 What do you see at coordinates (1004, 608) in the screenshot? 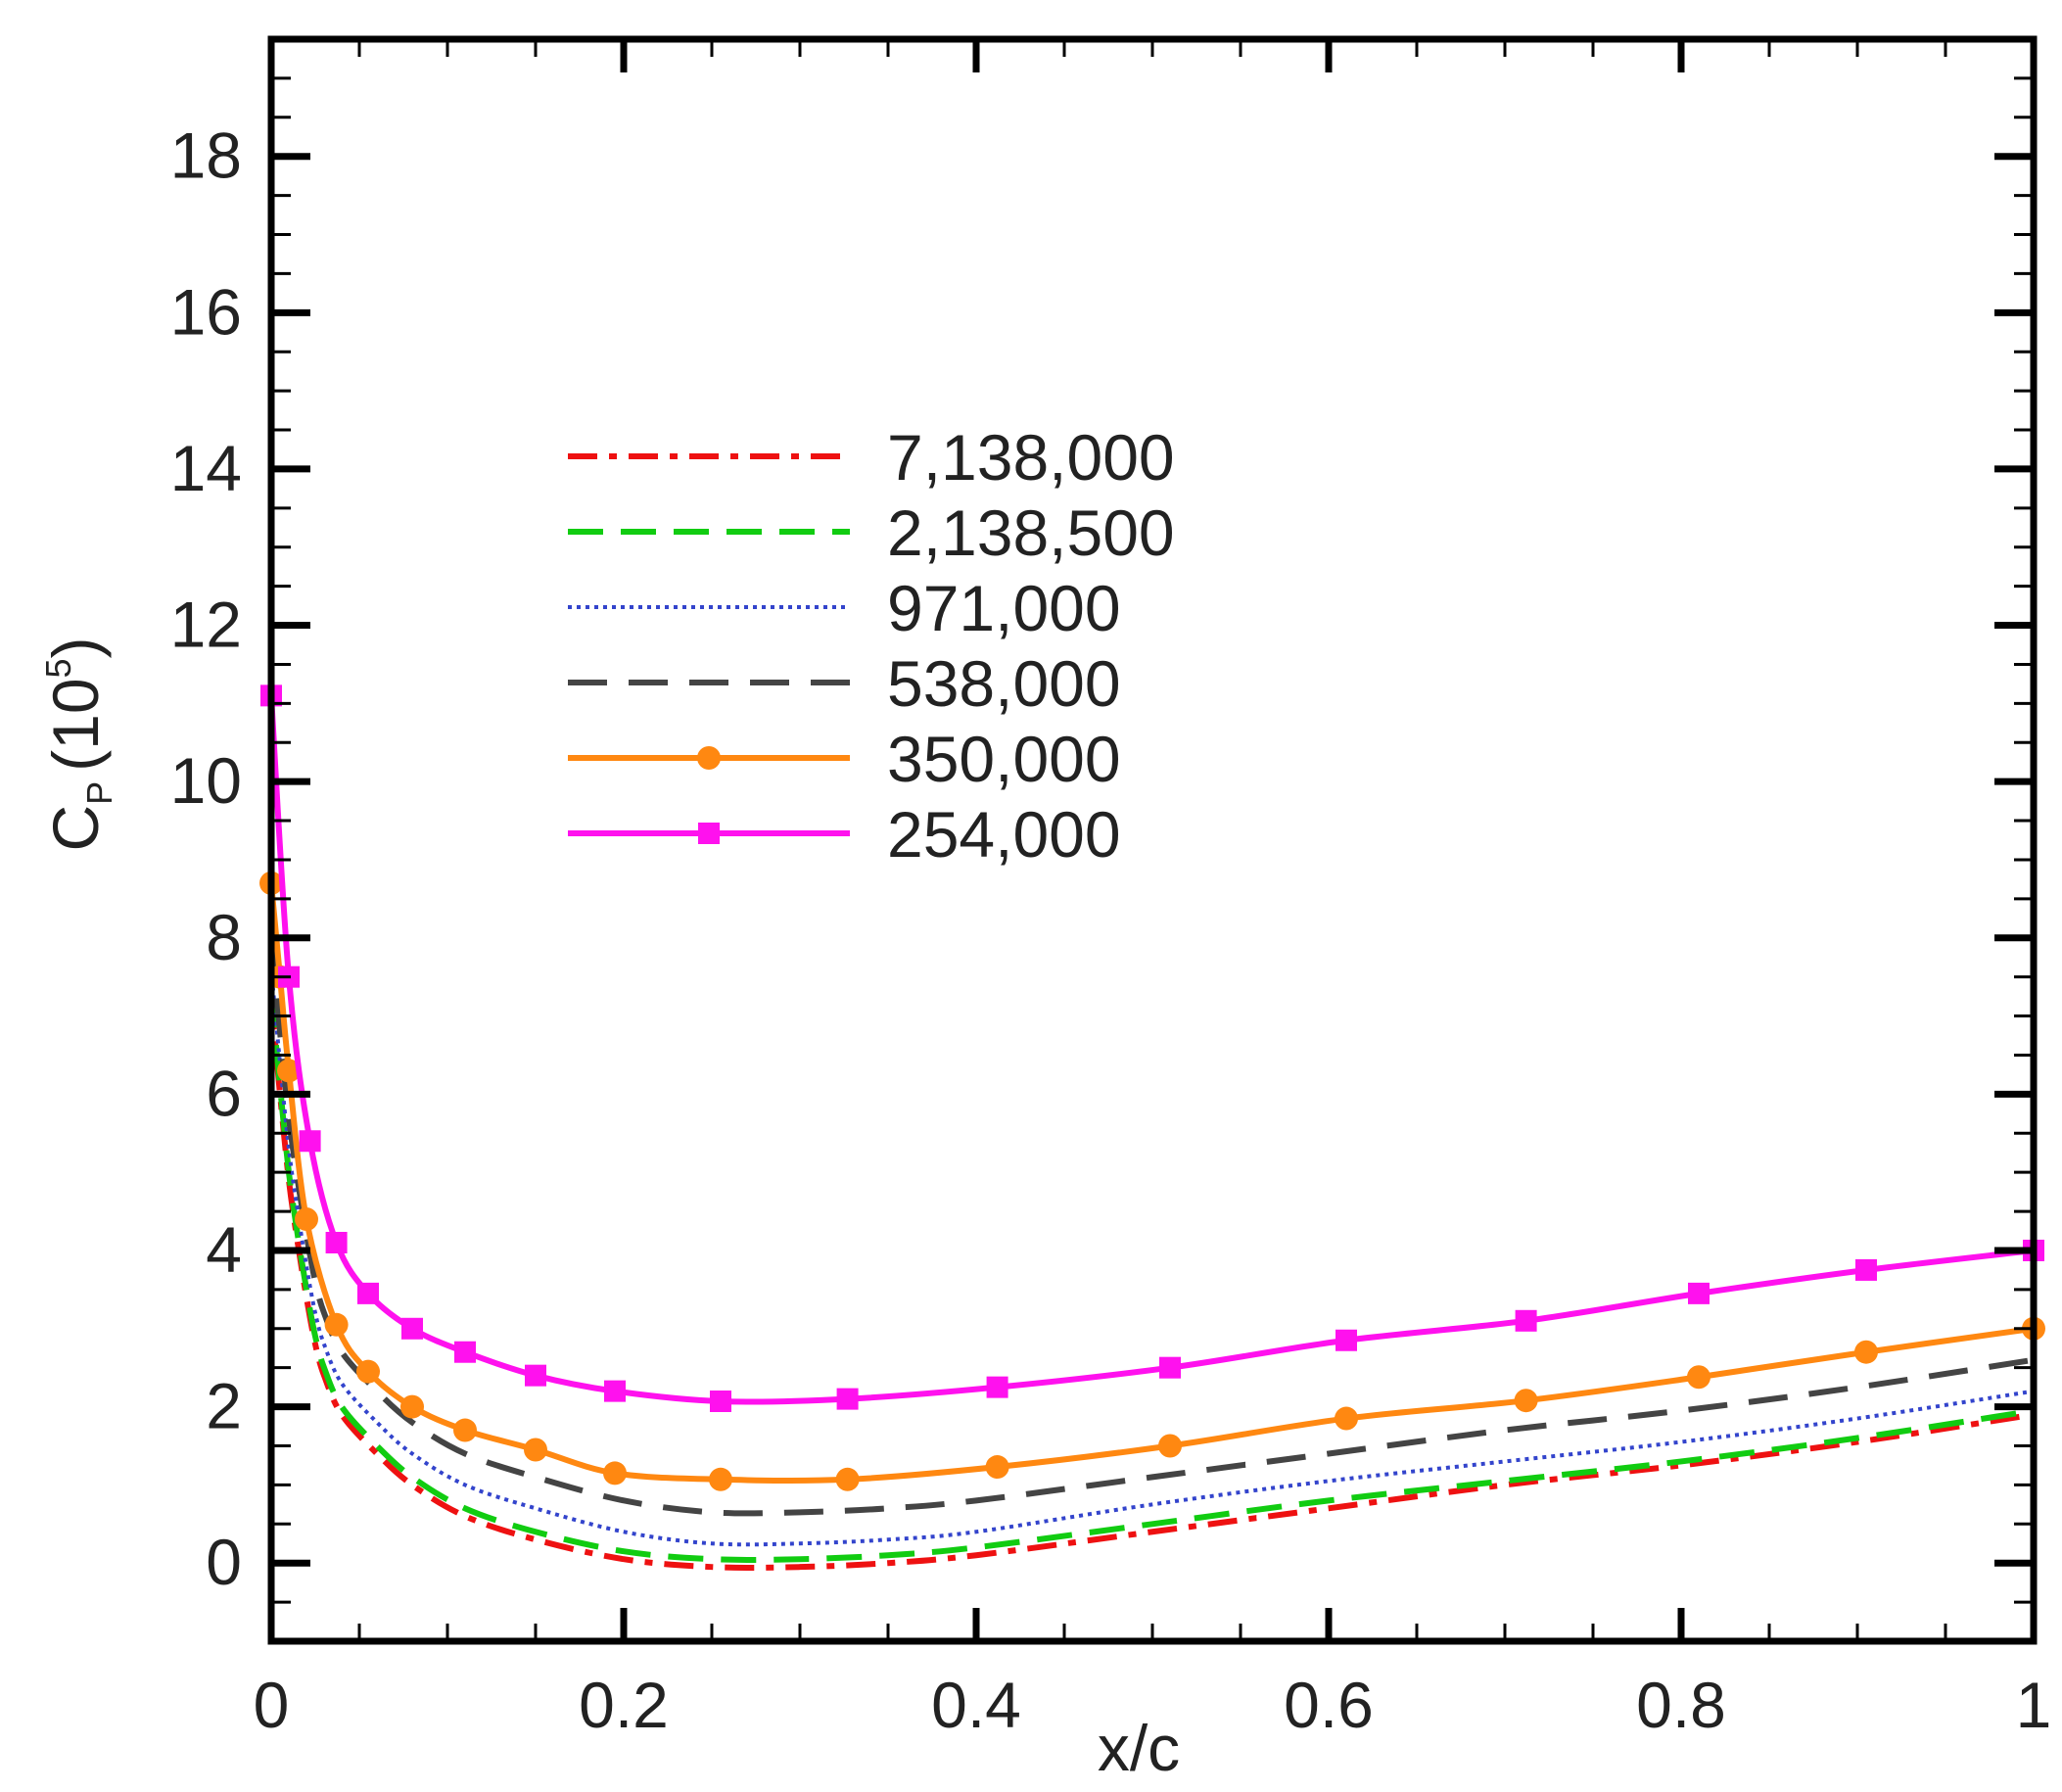
I see `legend-label: 971,000` at bounding box center [1004, 608].